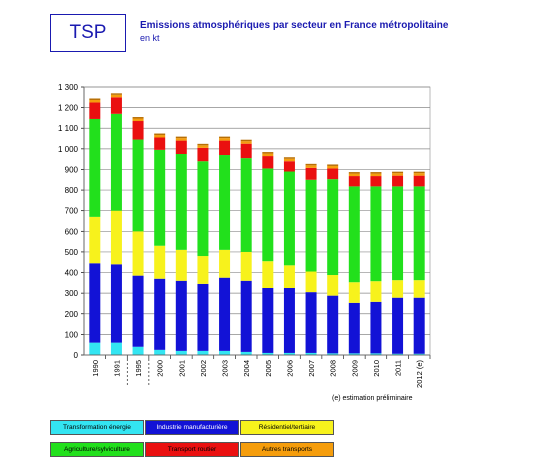 Image resolution: width=550 pixels, height=473 pixels. Describe the element at coordinates (160, 368) in the screenshot. I see `x-tick-label: 2000` at that location.